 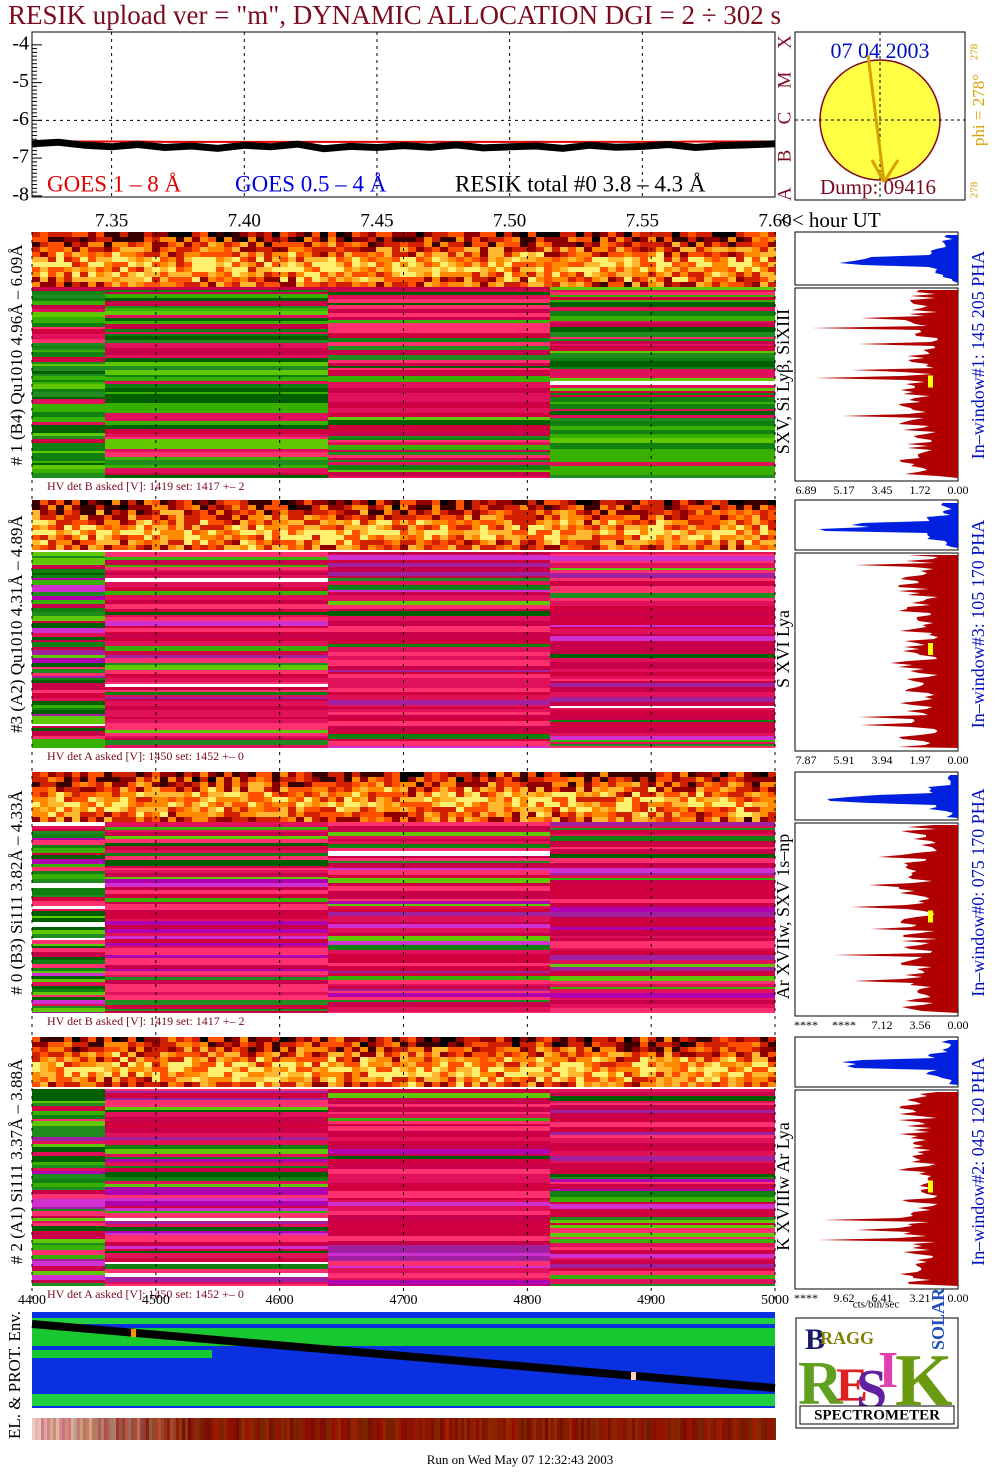 I want to click on hist-red, so click(x=906, y=651).